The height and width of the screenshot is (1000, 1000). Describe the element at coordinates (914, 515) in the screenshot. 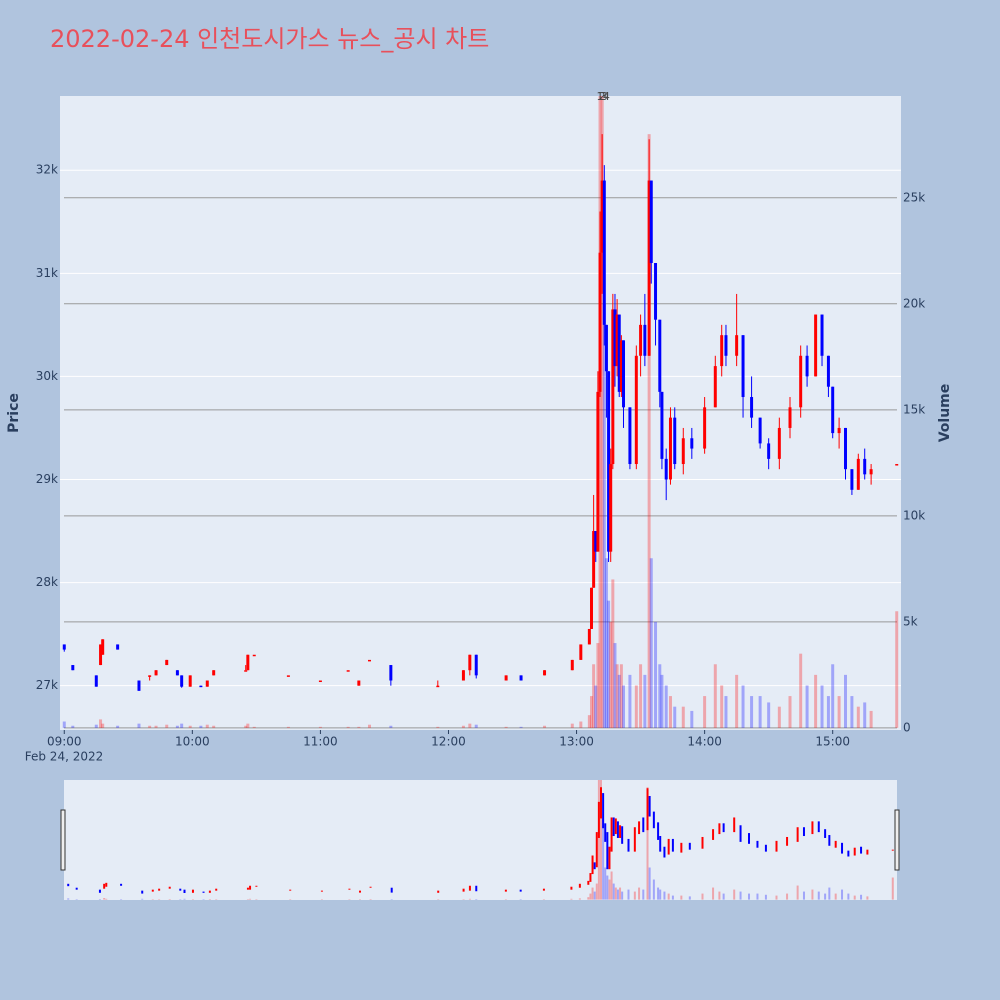

I see `y2-tick-label: 10k` at that location.